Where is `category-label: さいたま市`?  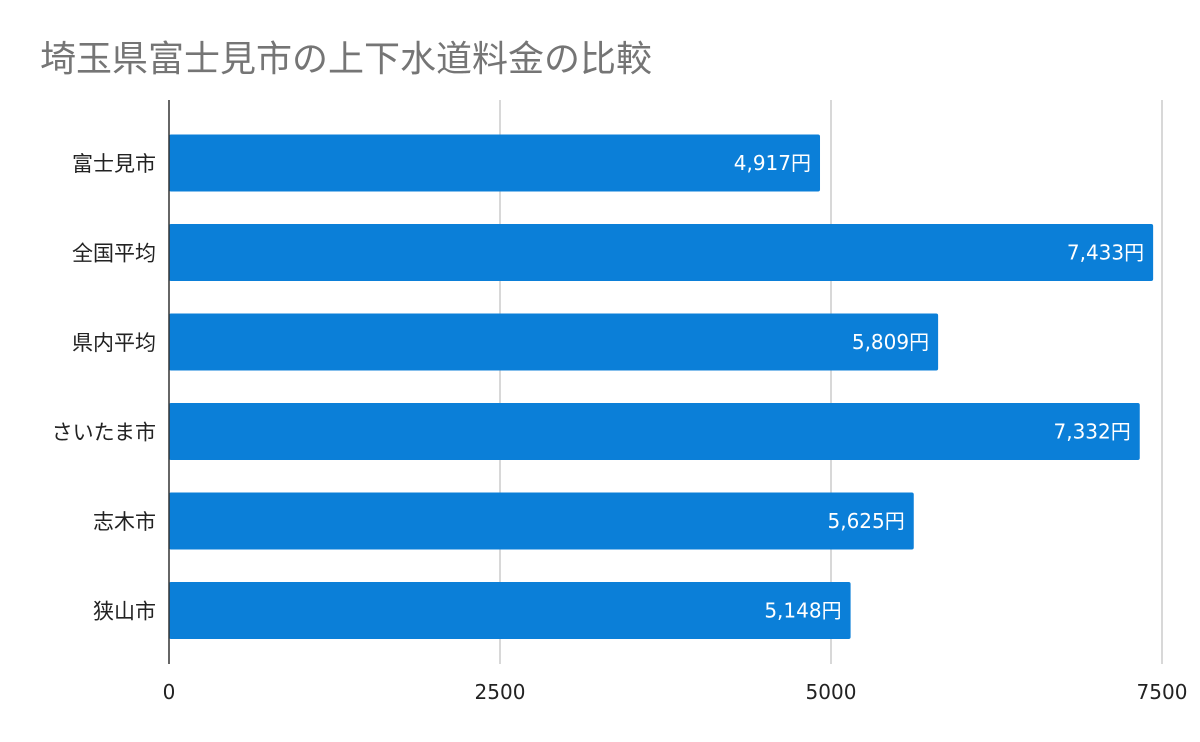 category-label: さいたま市 is located at coordinates (104, 433).